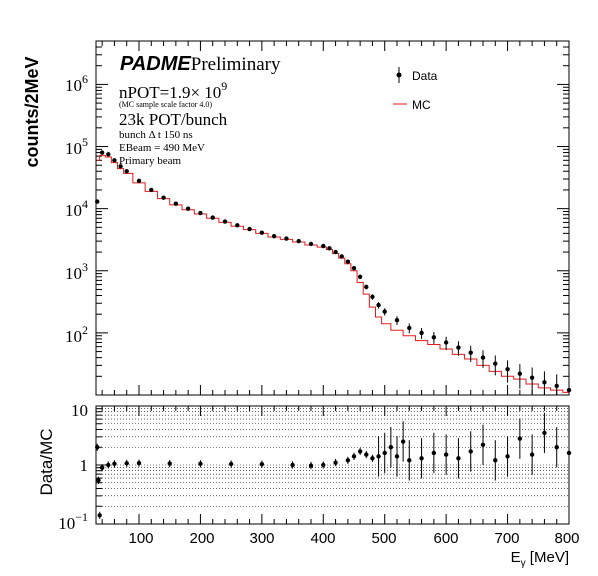 The height and width of the screenshot is (576, 598). I want to click on legend-label-data: Data, so click(425, 76).